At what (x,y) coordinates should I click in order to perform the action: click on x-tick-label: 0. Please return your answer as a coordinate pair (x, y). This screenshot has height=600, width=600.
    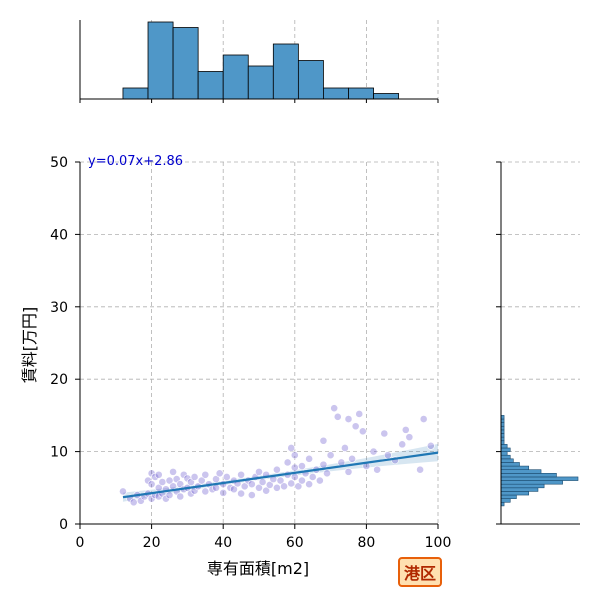
    Looking at the image, I should click on (80, 543).